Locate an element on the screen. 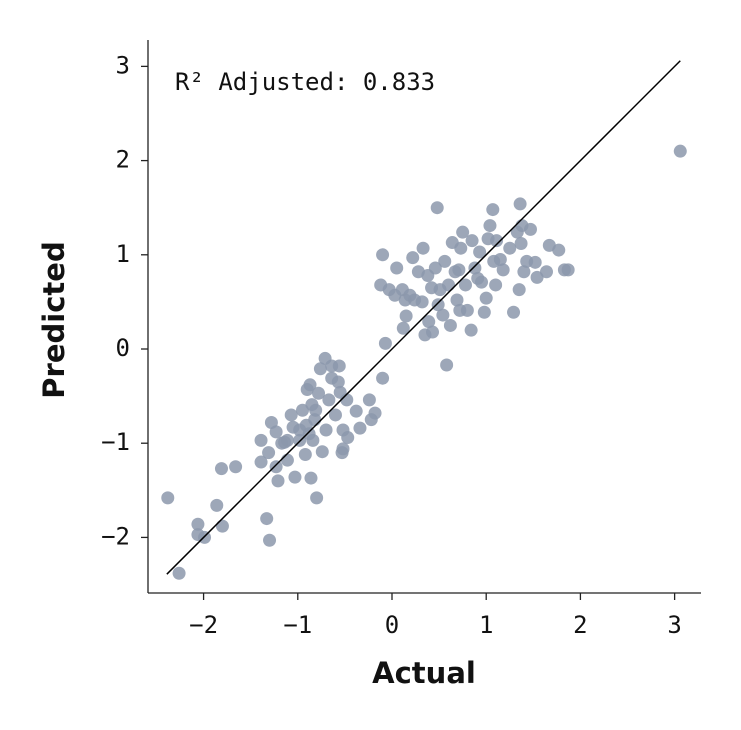  y-tick-label: 3 is located at coordinates (123, 65).